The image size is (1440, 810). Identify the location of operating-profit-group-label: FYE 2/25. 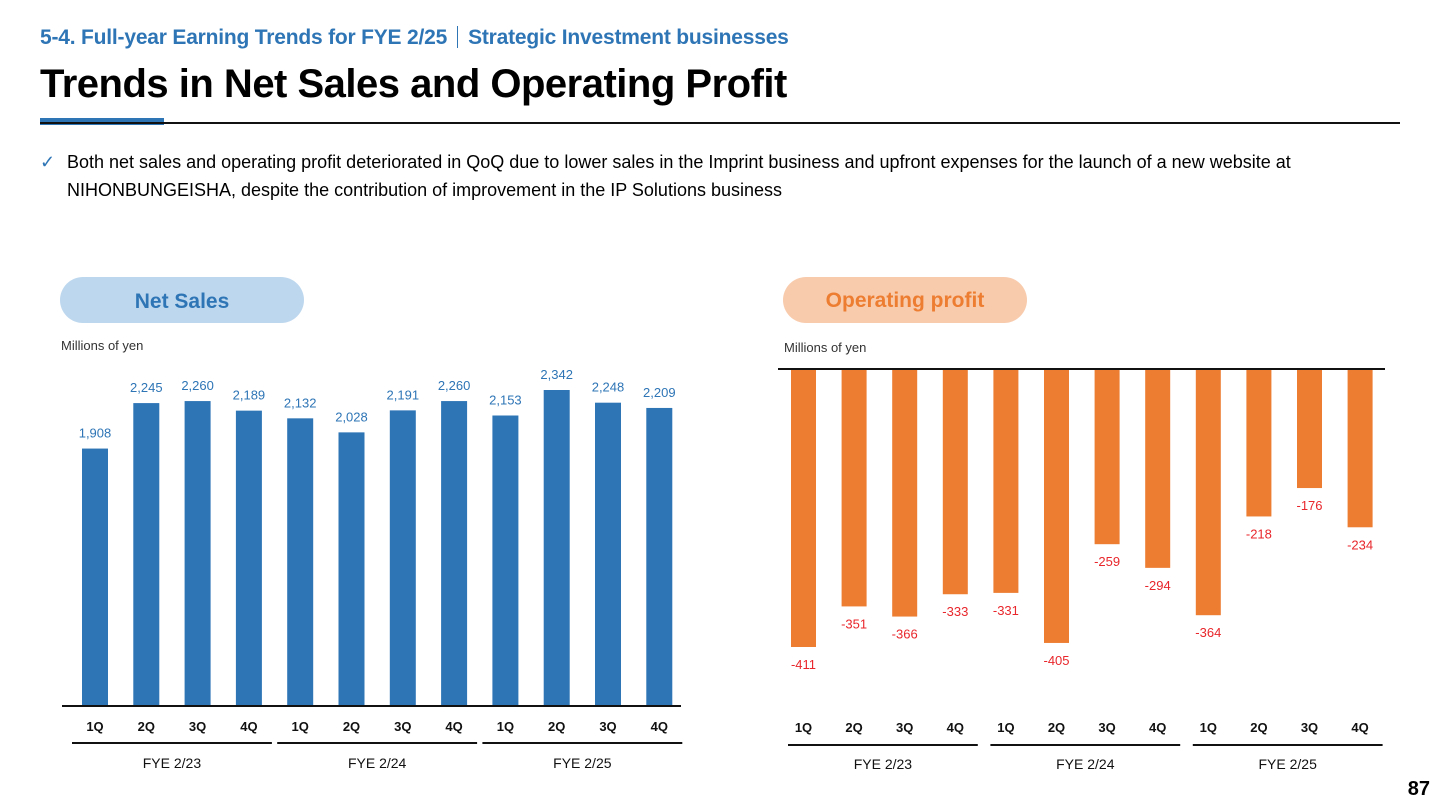
(1288, 764).